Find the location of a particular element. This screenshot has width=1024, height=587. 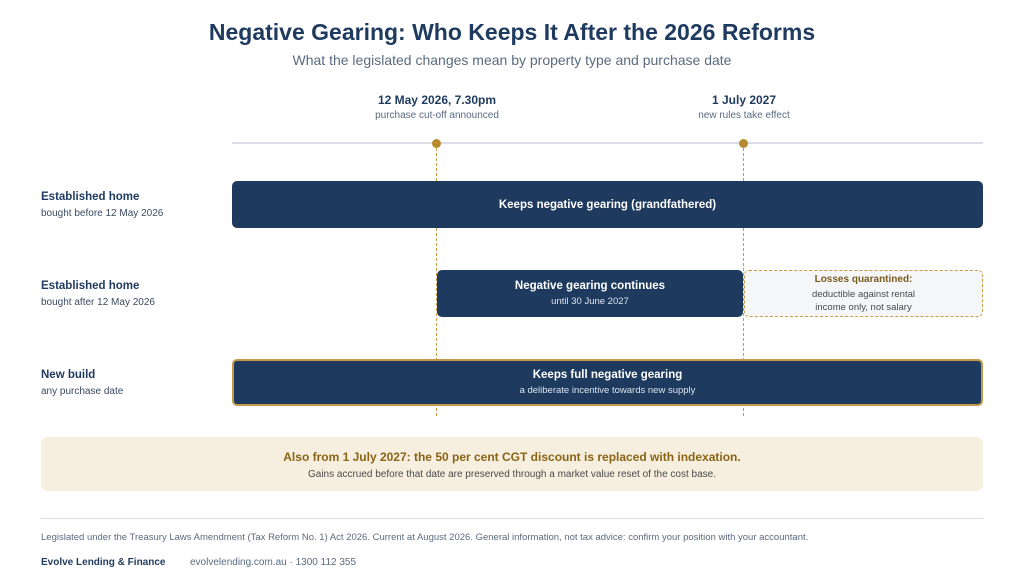

cutoff-guide-line is located at coordinates (436, 282).